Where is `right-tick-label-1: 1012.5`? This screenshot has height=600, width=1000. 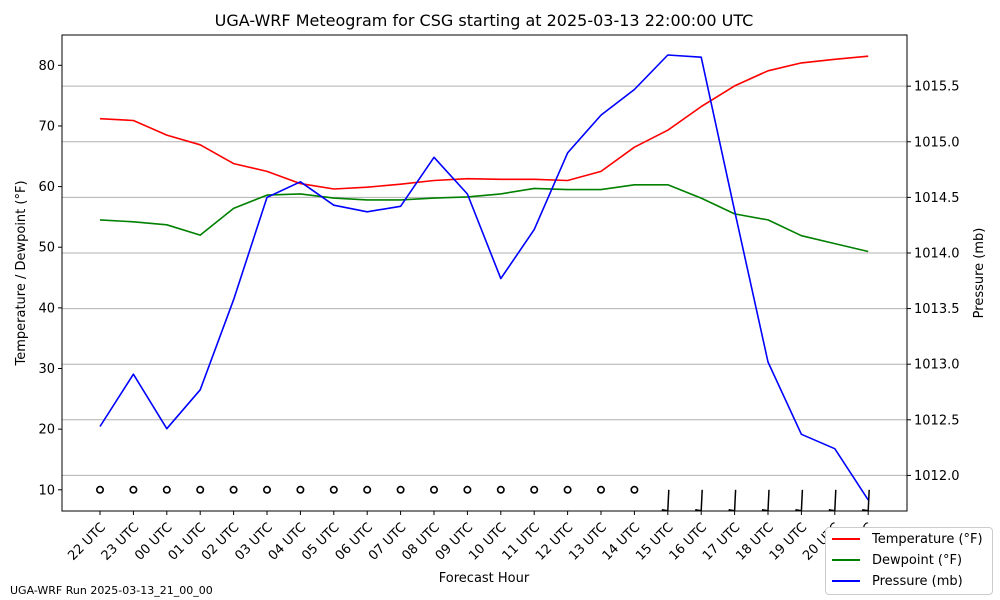
right-tick-label-1: 1012.5 is located at coordinates (937, 420).